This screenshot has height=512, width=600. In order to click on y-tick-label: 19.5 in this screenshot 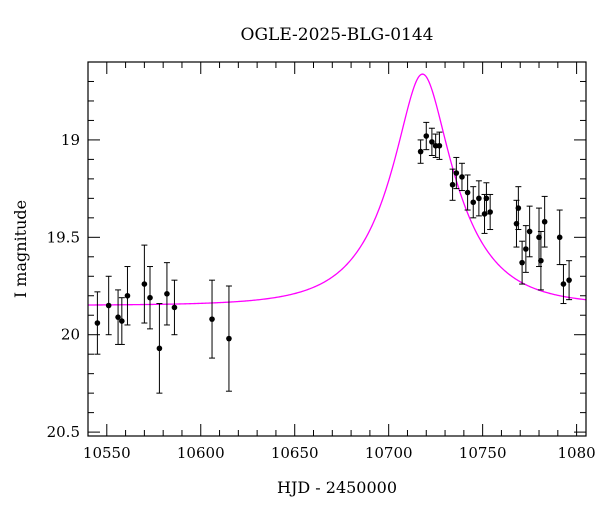, I will do `click(63, 237)`.